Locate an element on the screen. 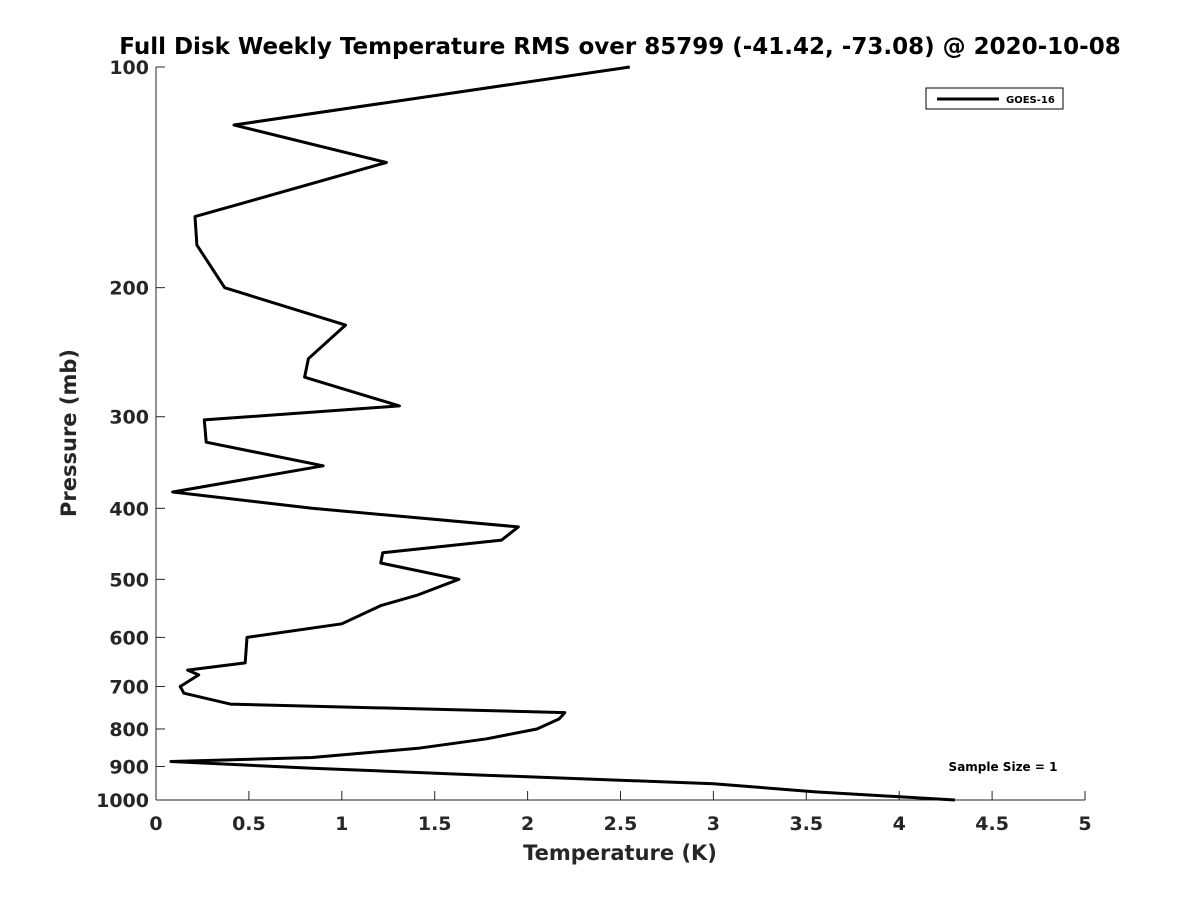  y-tick-label: 700 is located at coordinates (129, 687).